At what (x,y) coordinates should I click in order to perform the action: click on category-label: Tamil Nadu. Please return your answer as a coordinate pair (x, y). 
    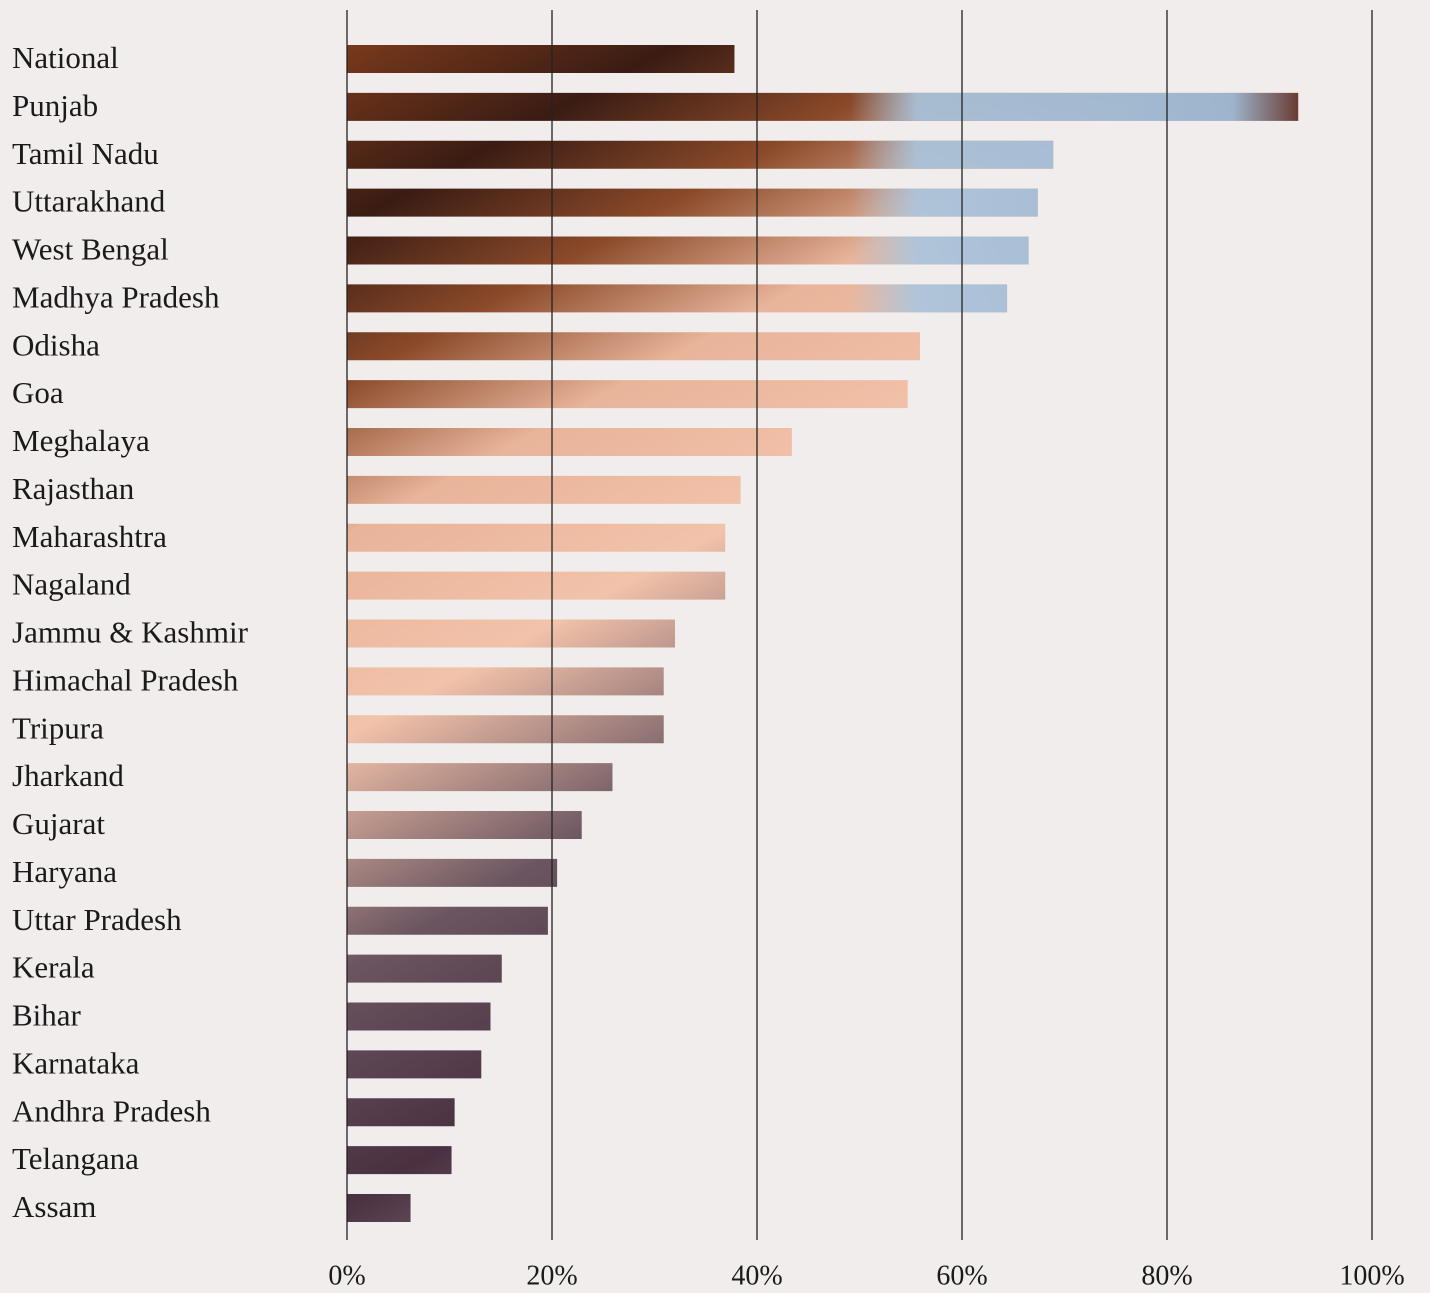
    Looking at the image, I should click on (85, 153).